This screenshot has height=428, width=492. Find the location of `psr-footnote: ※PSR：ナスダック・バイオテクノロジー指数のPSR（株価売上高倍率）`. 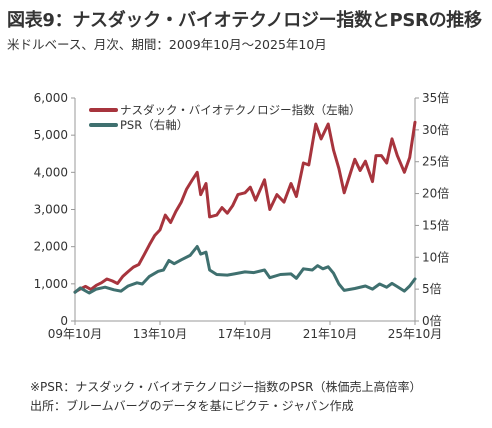

psr-footnote: ※PSR：ナスダック・バイオテクノロジー指数のPSR（株価売上高倍率） is located at coordinates (226, 387).